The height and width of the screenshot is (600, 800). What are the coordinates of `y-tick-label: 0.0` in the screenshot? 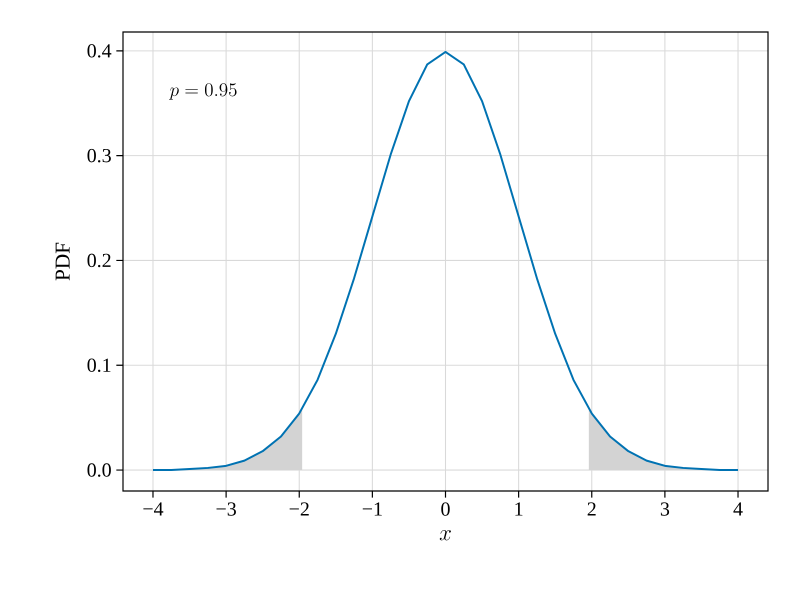 It's located at (99, 470).